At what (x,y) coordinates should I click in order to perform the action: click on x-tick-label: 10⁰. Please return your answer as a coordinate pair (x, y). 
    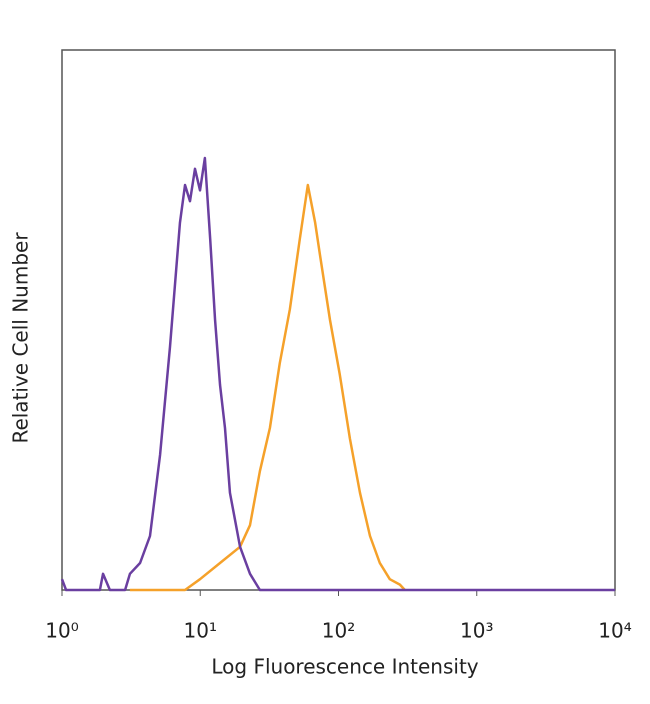
    Looking at the image, I should click on (61, 631).